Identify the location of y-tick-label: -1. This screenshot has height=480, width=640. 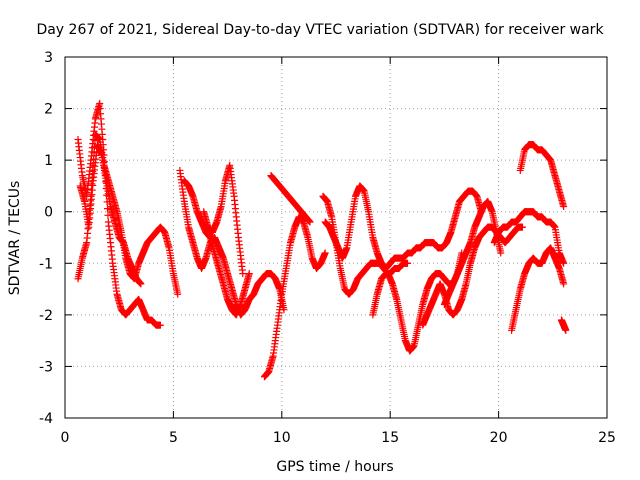
(46, 264).